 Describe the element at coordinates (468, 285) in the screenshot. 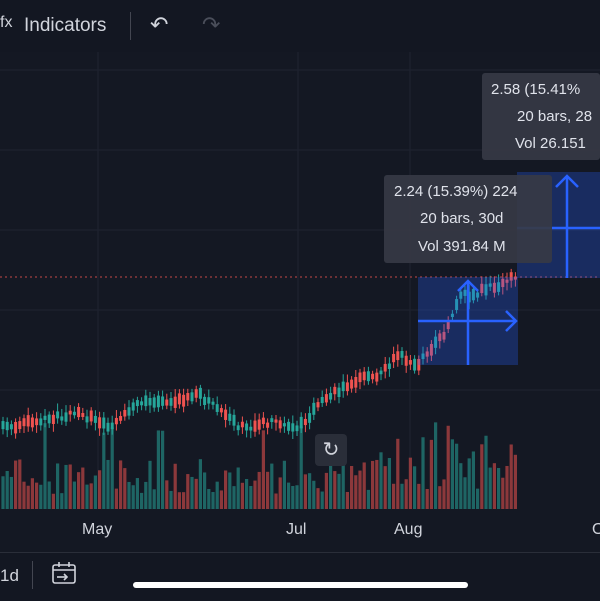

I see `measure-1-up-arrowhead` at that location.